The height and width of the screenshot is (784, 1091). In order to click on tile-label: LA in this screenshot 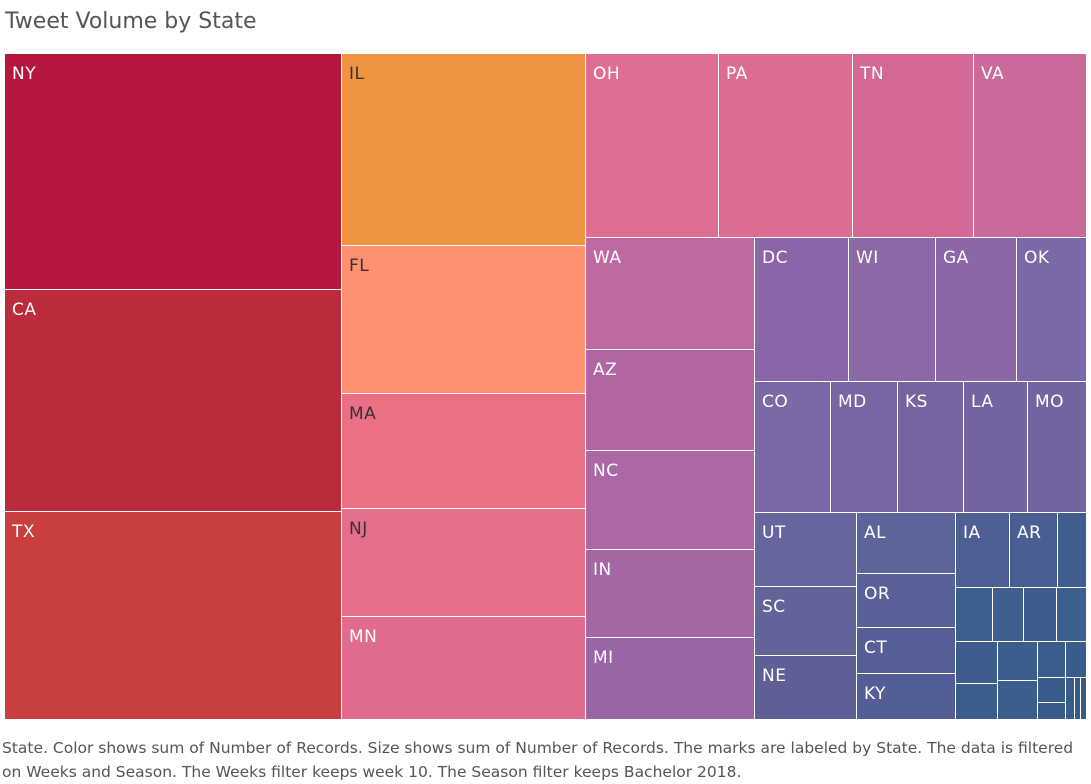, I will do `click(982, 402)`.